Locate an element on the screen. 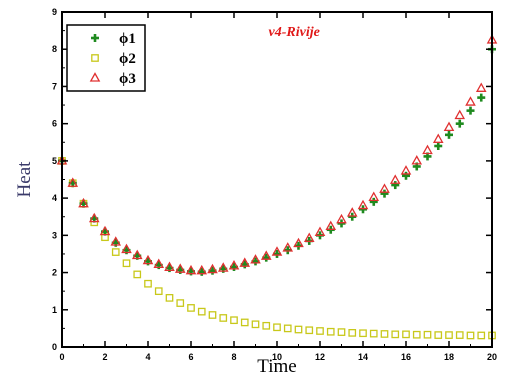 This screenshot has width=506, height=380. y-tick-label: 0 is located at coordinates (54, 347).